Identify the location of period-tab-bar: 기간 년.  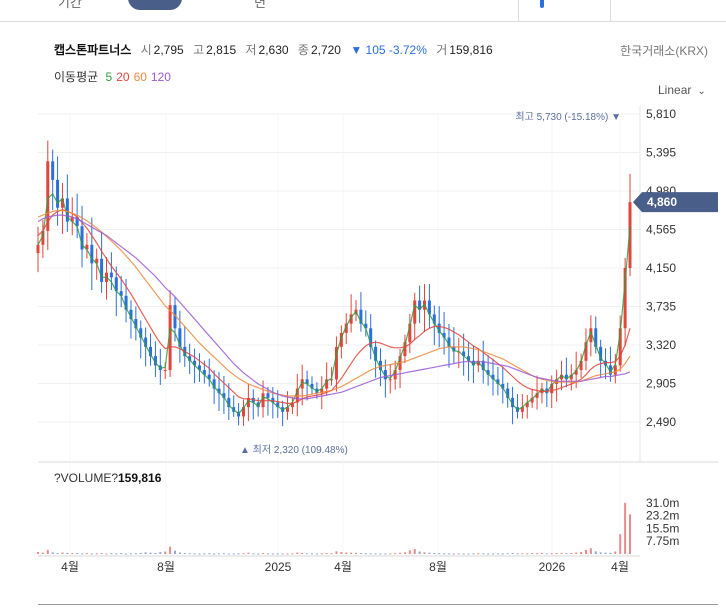
(363, 11).